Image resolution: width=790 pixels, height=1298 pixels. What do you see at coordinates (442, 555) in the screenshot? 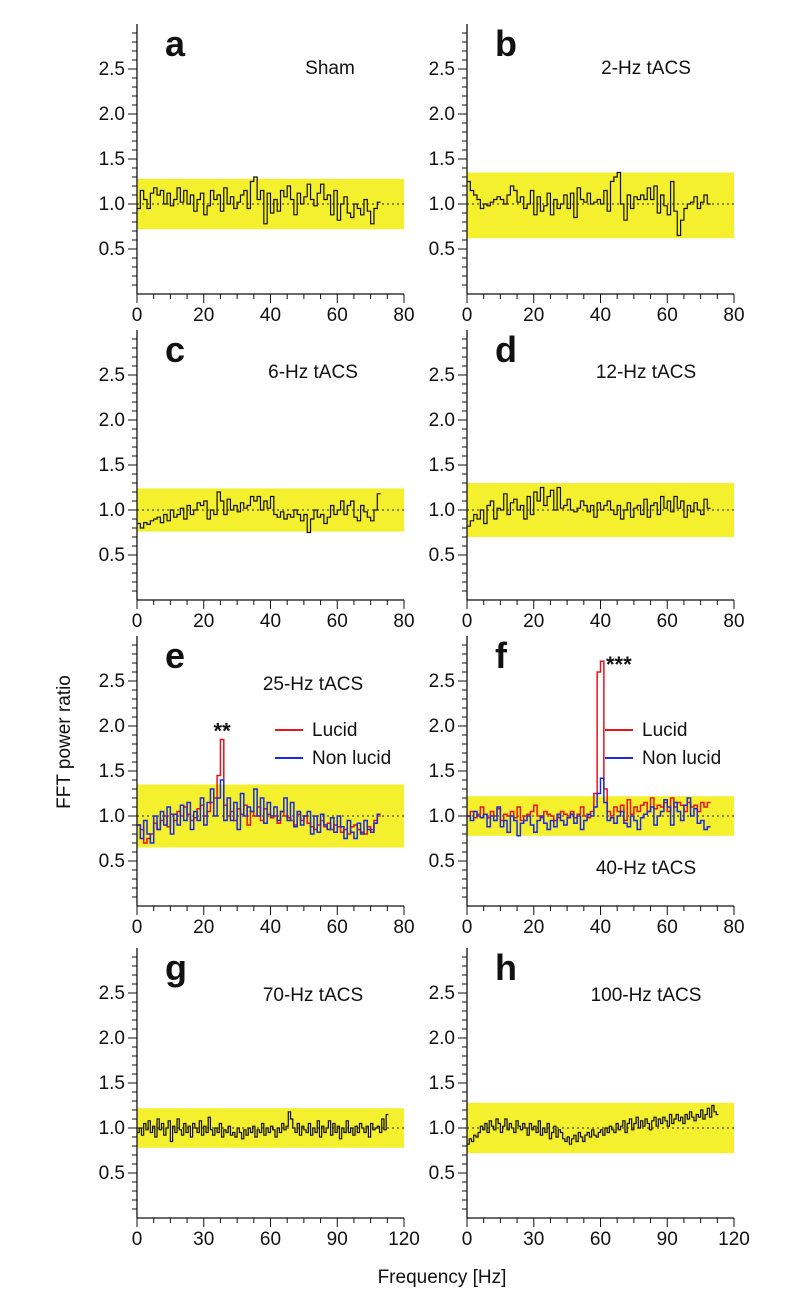
I see `y-tick-label-d: 0.5` at bounding box center [442, 555].